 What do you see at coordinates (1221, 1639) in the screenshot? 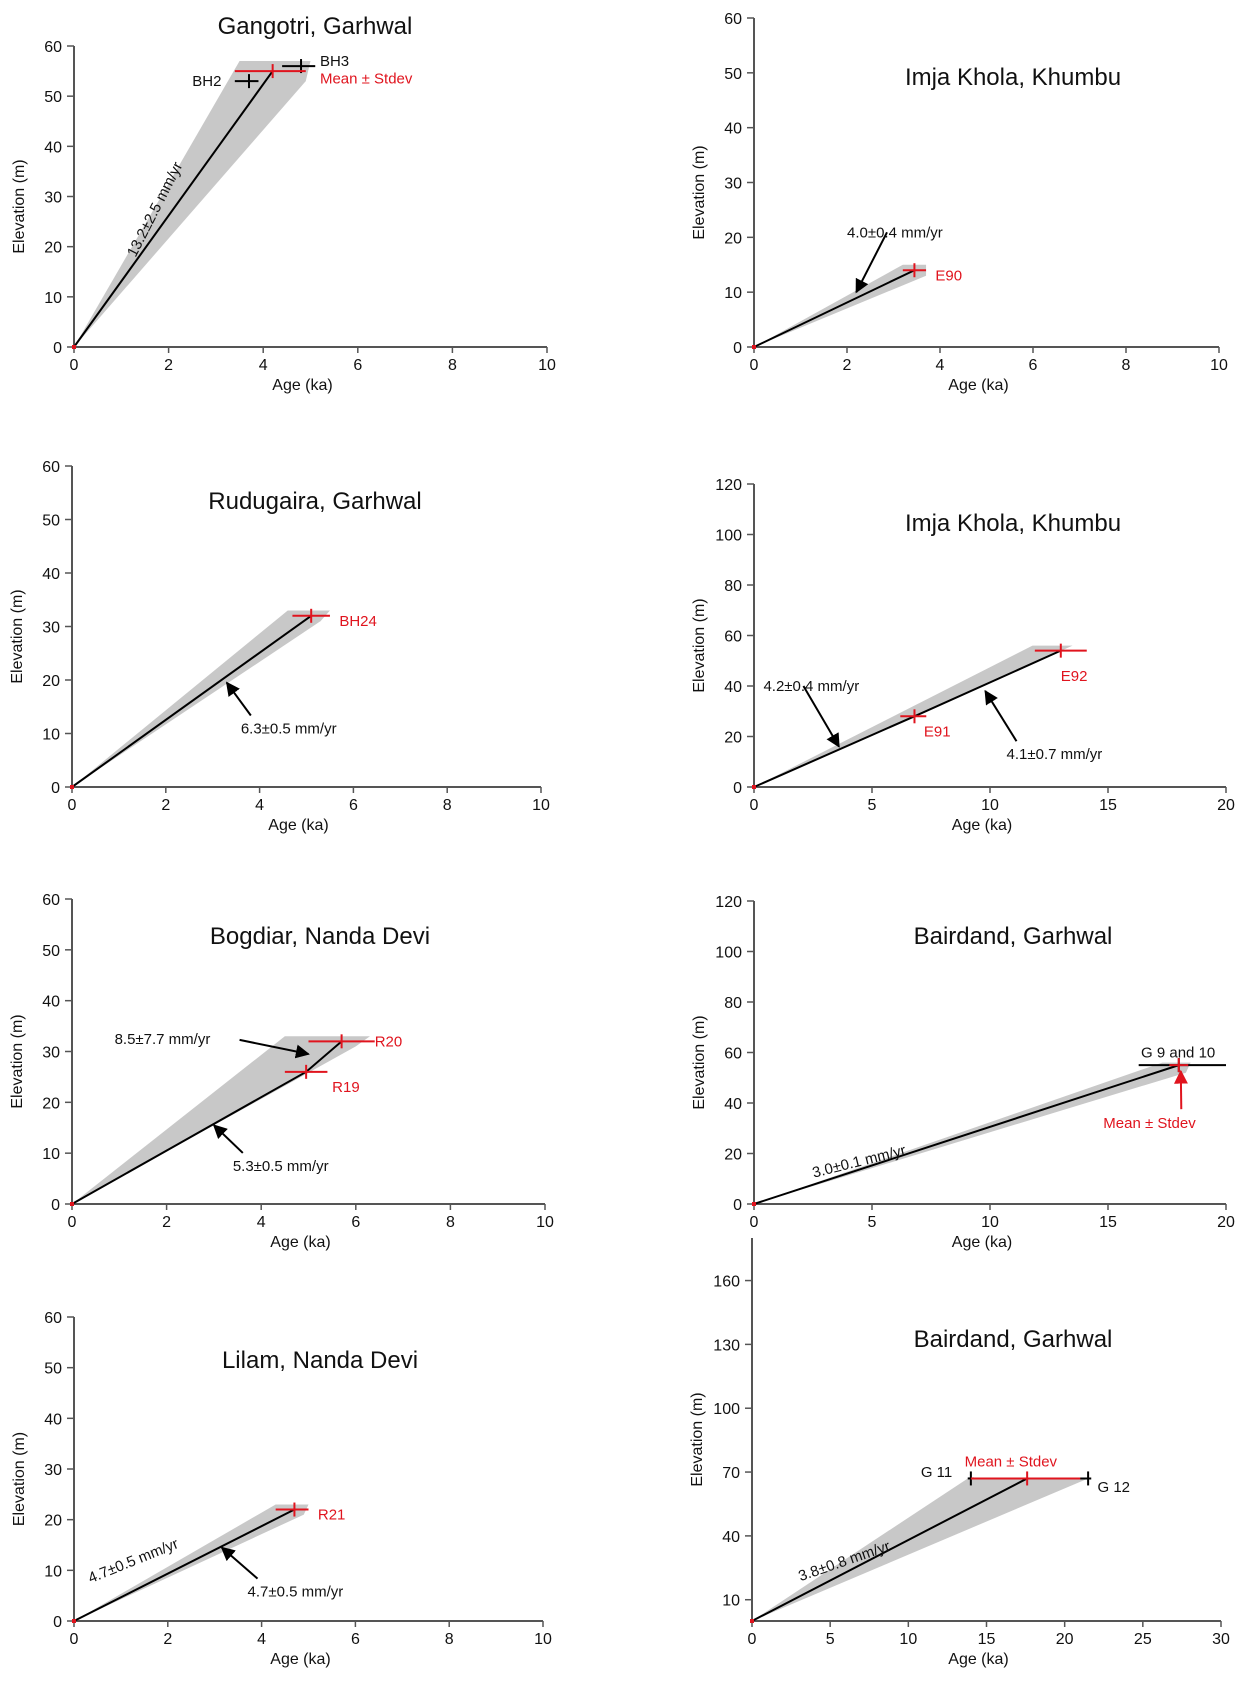
I see `x-tick-label: 30` at bounding box center [1221, 1639].